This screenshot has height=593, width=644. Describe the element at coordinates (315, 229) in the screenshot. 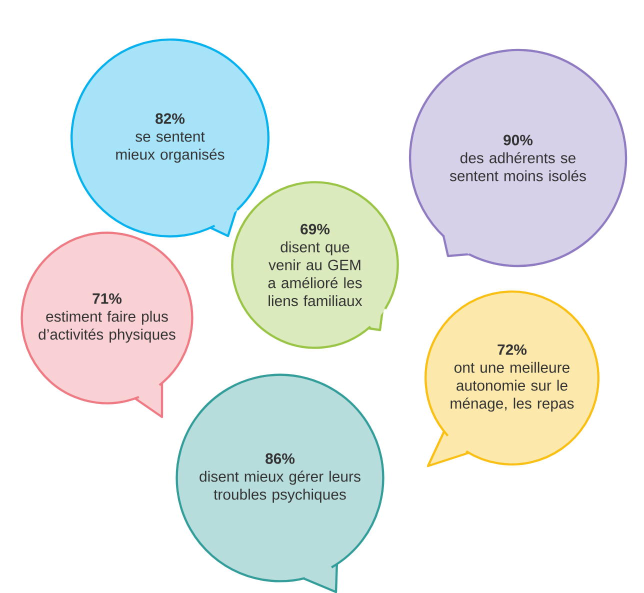

I see `data-label: 69%` at that location.